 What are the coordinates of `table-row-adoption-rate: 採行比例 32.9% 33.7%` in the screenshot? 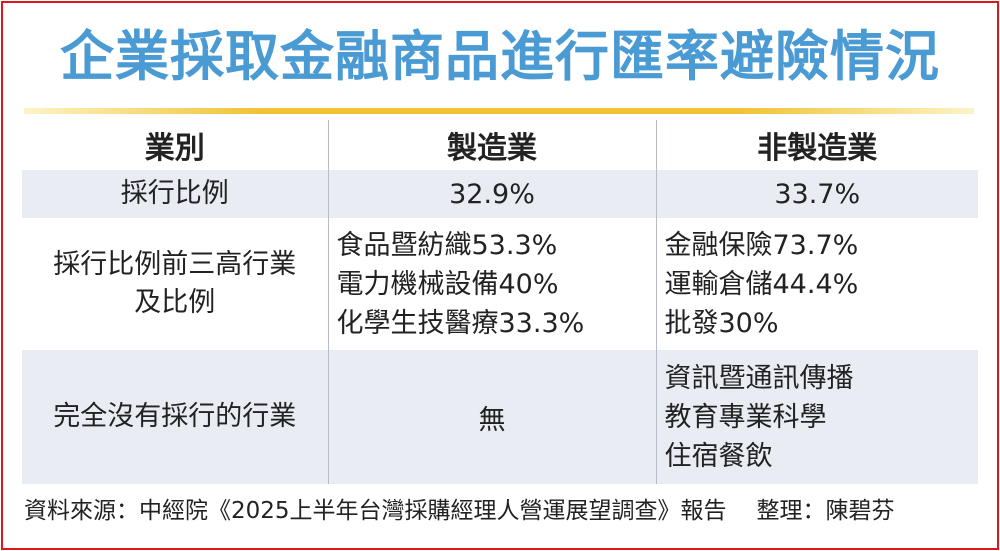 It's located at (500, 194).